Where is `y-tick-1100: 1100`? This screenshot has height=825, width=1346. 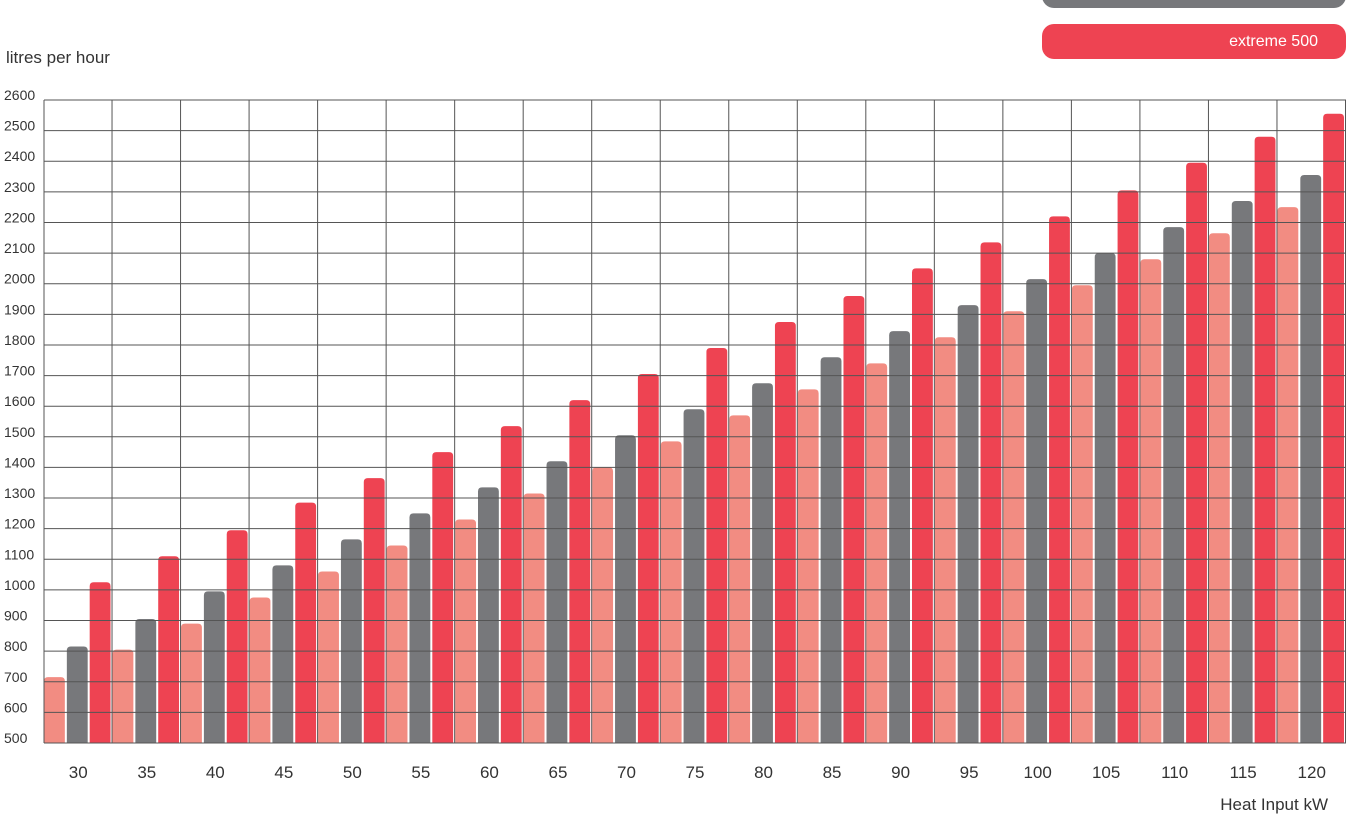 y-tick-1100: 1100 is located at coordinates (19, 554).